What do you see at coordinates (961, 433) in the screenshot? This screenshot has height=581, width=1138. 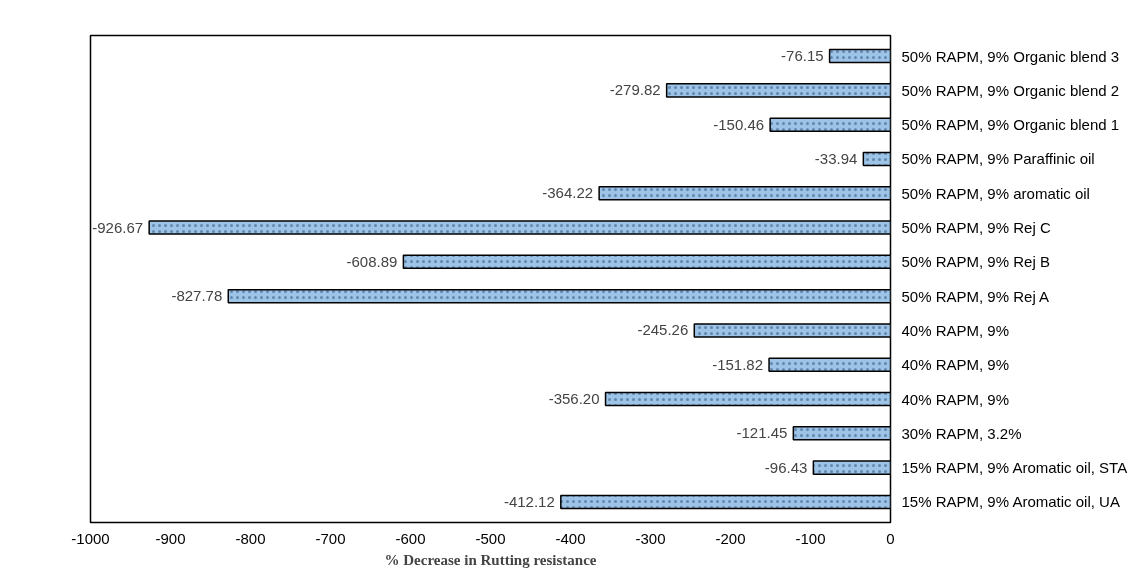 I see `y-tick-label: 30% RAPM, 3.2%` at bounding box center [961, 433].